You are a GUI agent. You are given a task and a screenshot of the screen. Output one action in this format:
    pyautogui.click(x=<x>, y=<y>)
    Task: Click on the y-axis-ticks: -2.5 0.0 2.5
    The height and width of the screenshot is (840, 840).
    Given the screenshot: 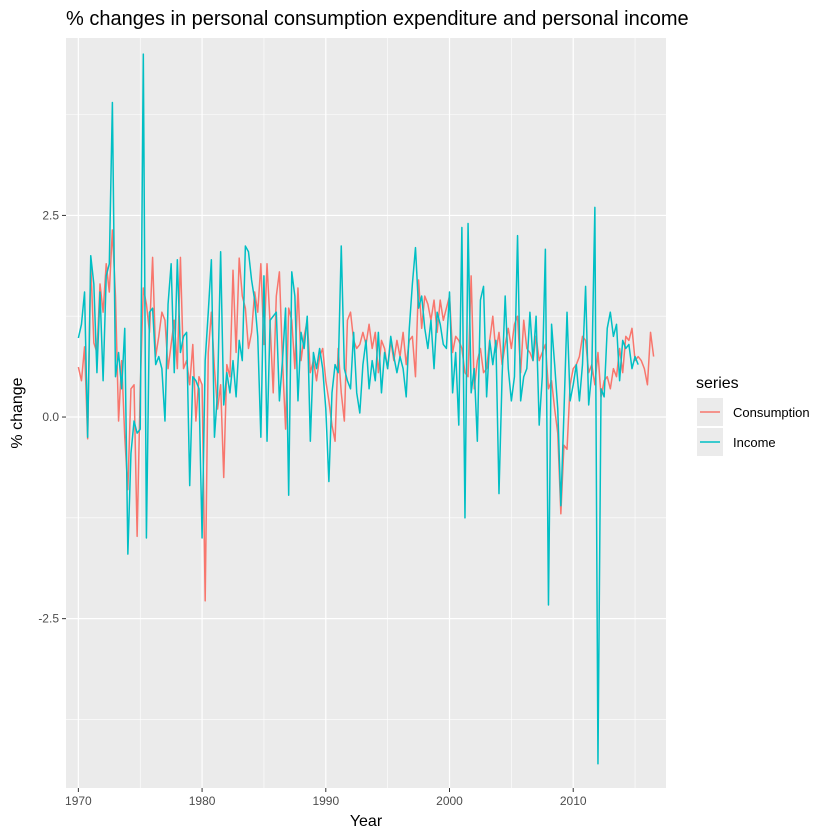 What is the action you would take?
    pyautogui.click(x=52, y=417)
    